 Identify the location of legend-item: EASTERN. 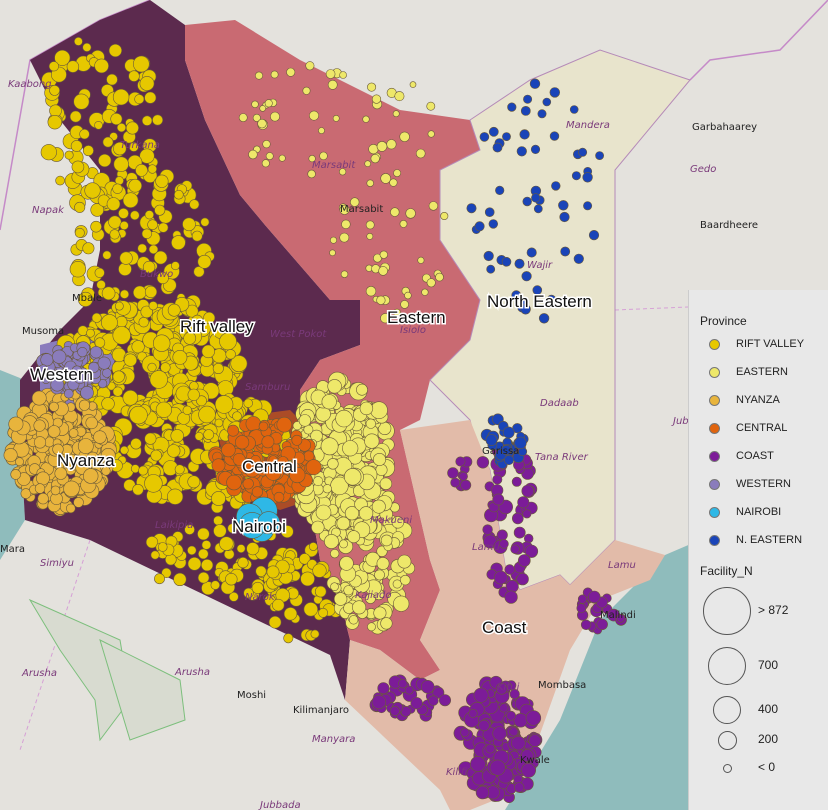
(748, 372).